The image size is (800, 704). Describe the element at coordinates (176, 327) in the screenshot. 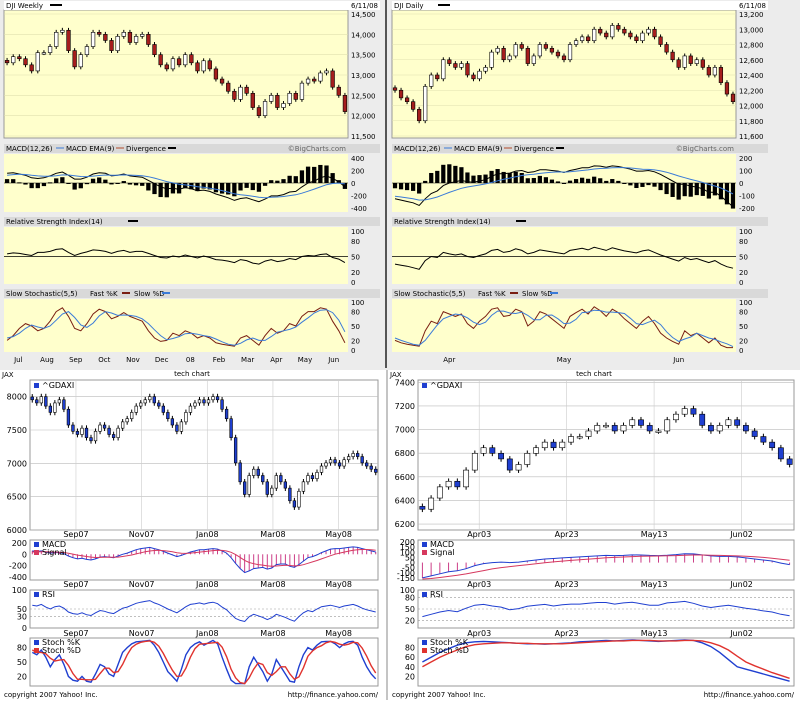

I see `stoch-k-line` at that location.